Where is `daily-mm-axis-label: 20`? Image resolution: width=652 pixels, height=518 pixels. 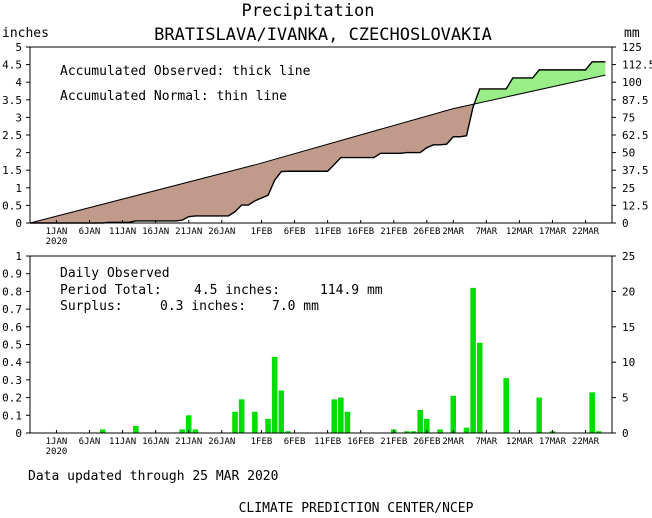 daily-mm-axis-label: 20 is located at coordinates (628, 291).